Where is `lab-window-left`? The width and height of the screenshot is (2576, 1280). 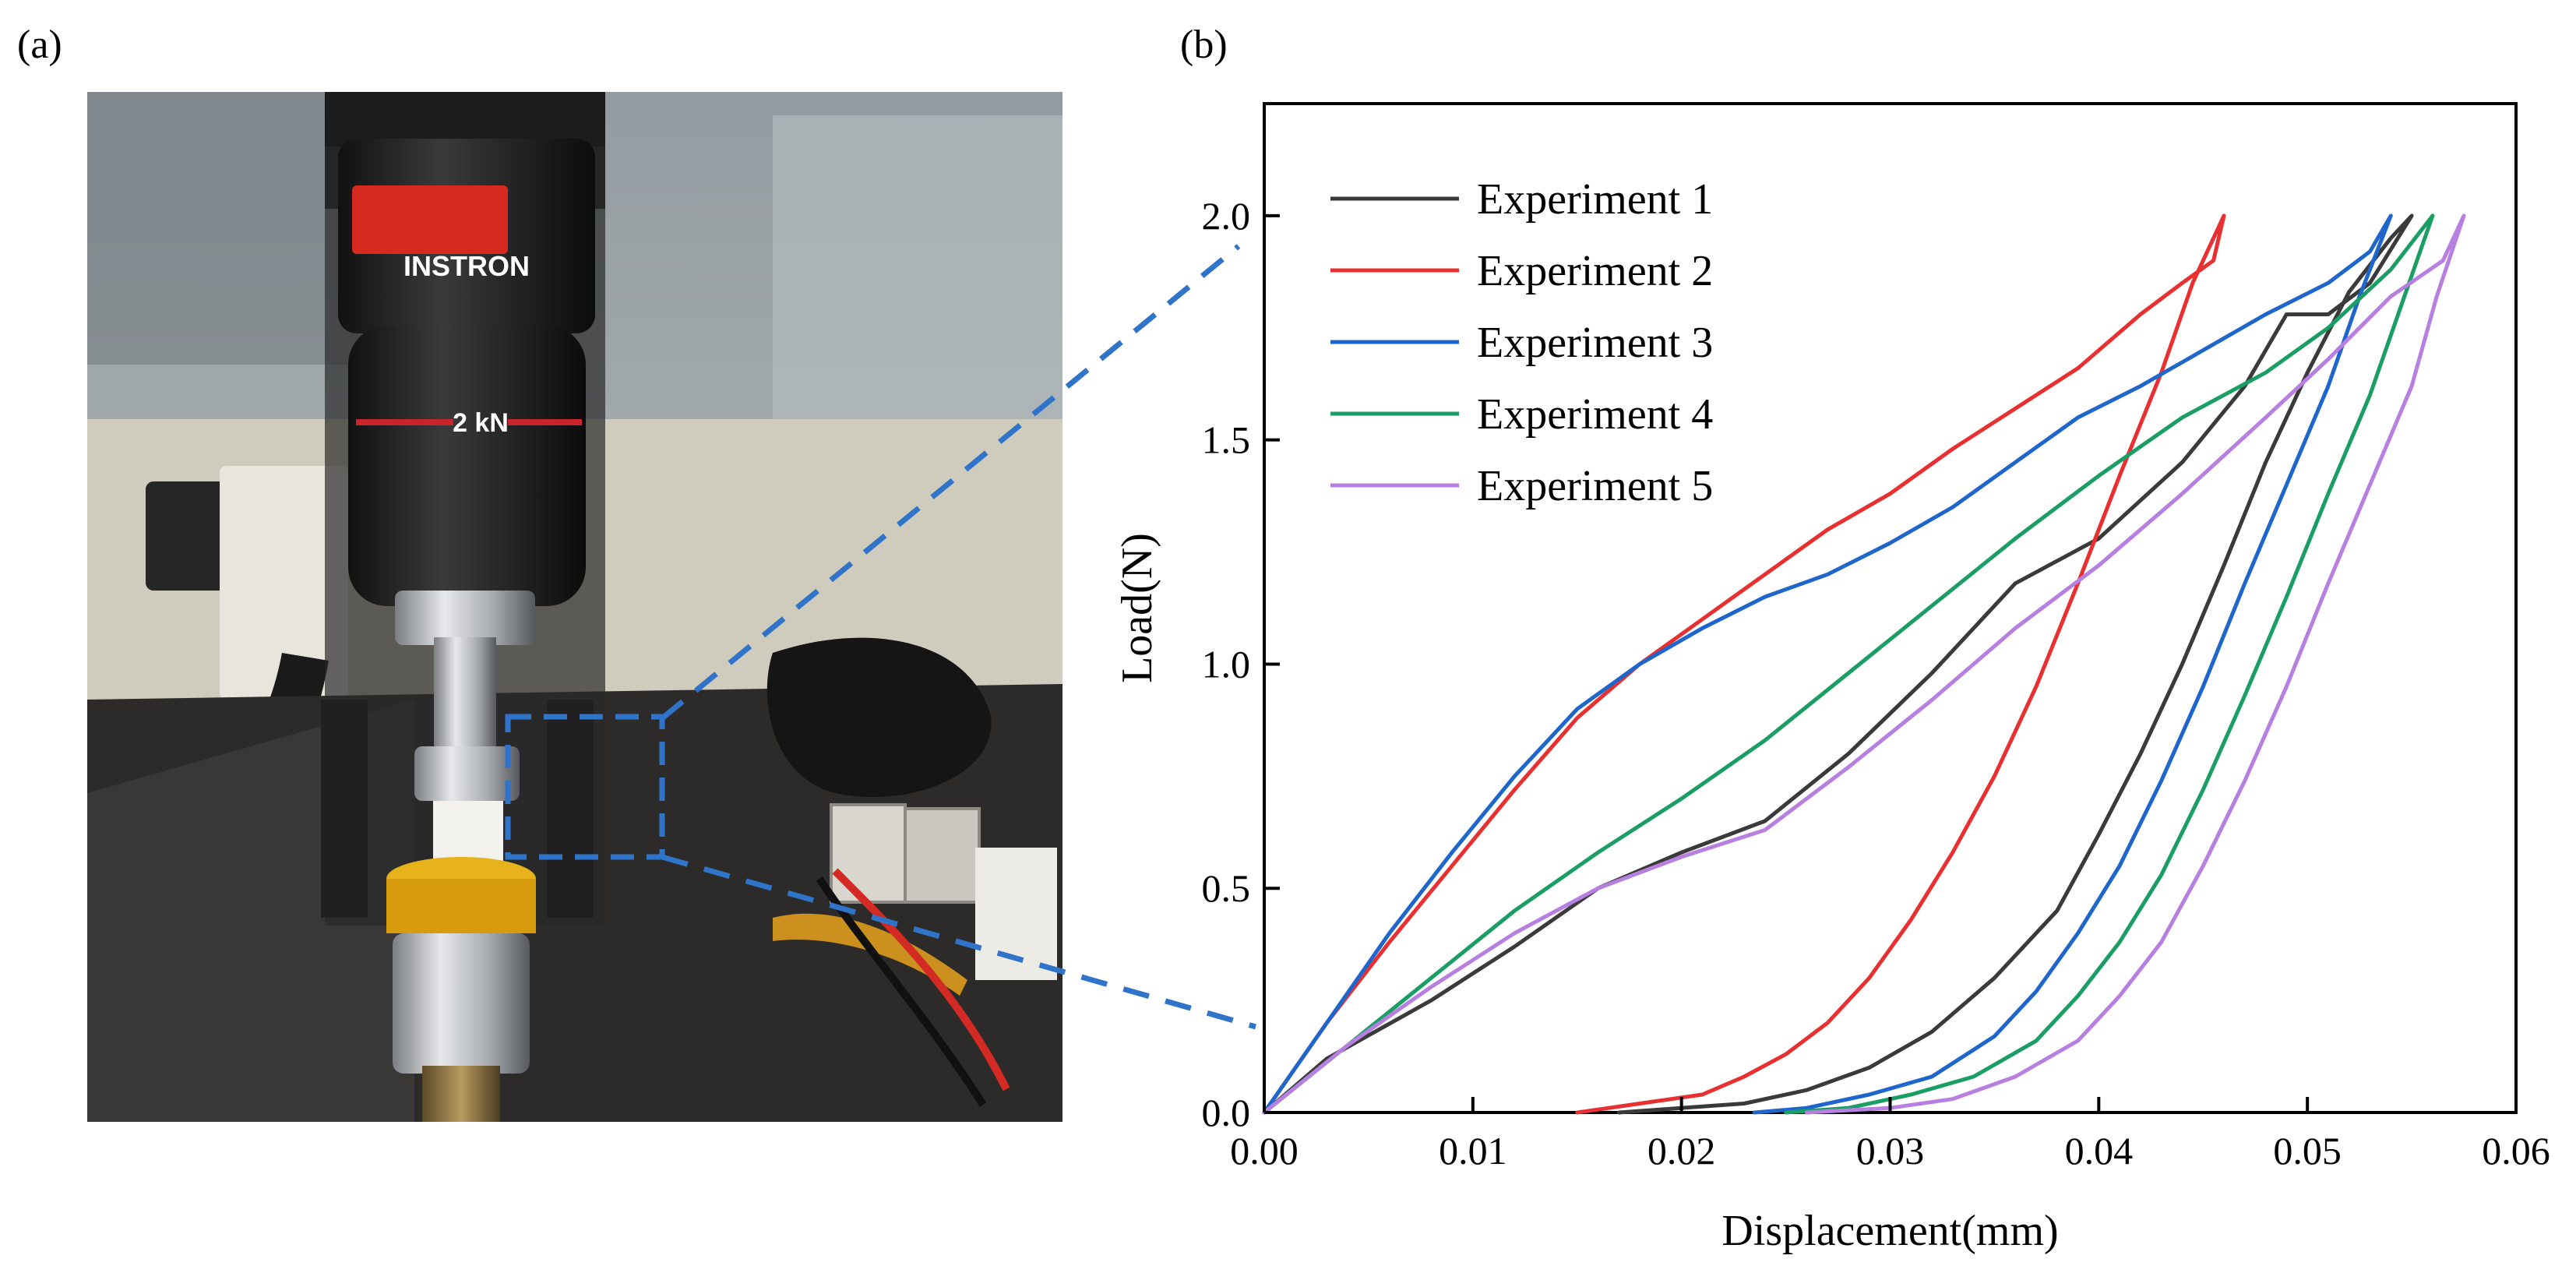 lab-window-left is located at coordinates (228, 228).